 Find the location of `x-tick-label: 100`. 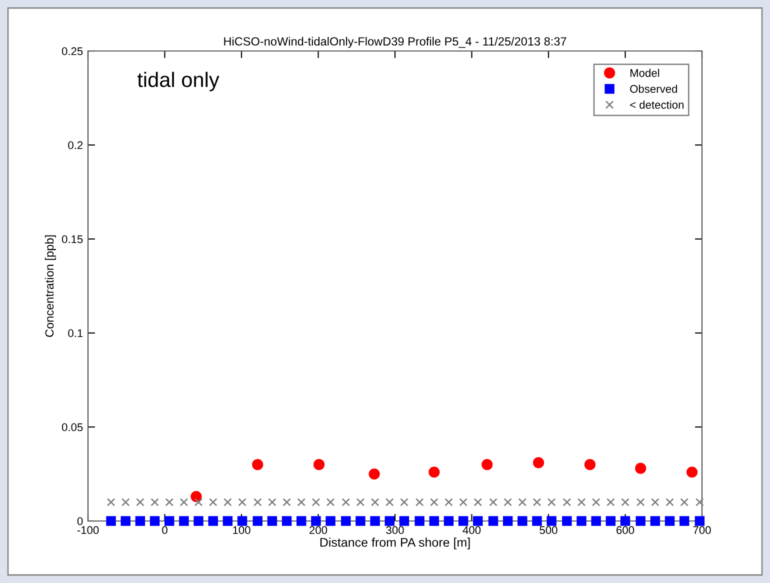

x-tick-label: 100 is located at coordinates (241, 530).